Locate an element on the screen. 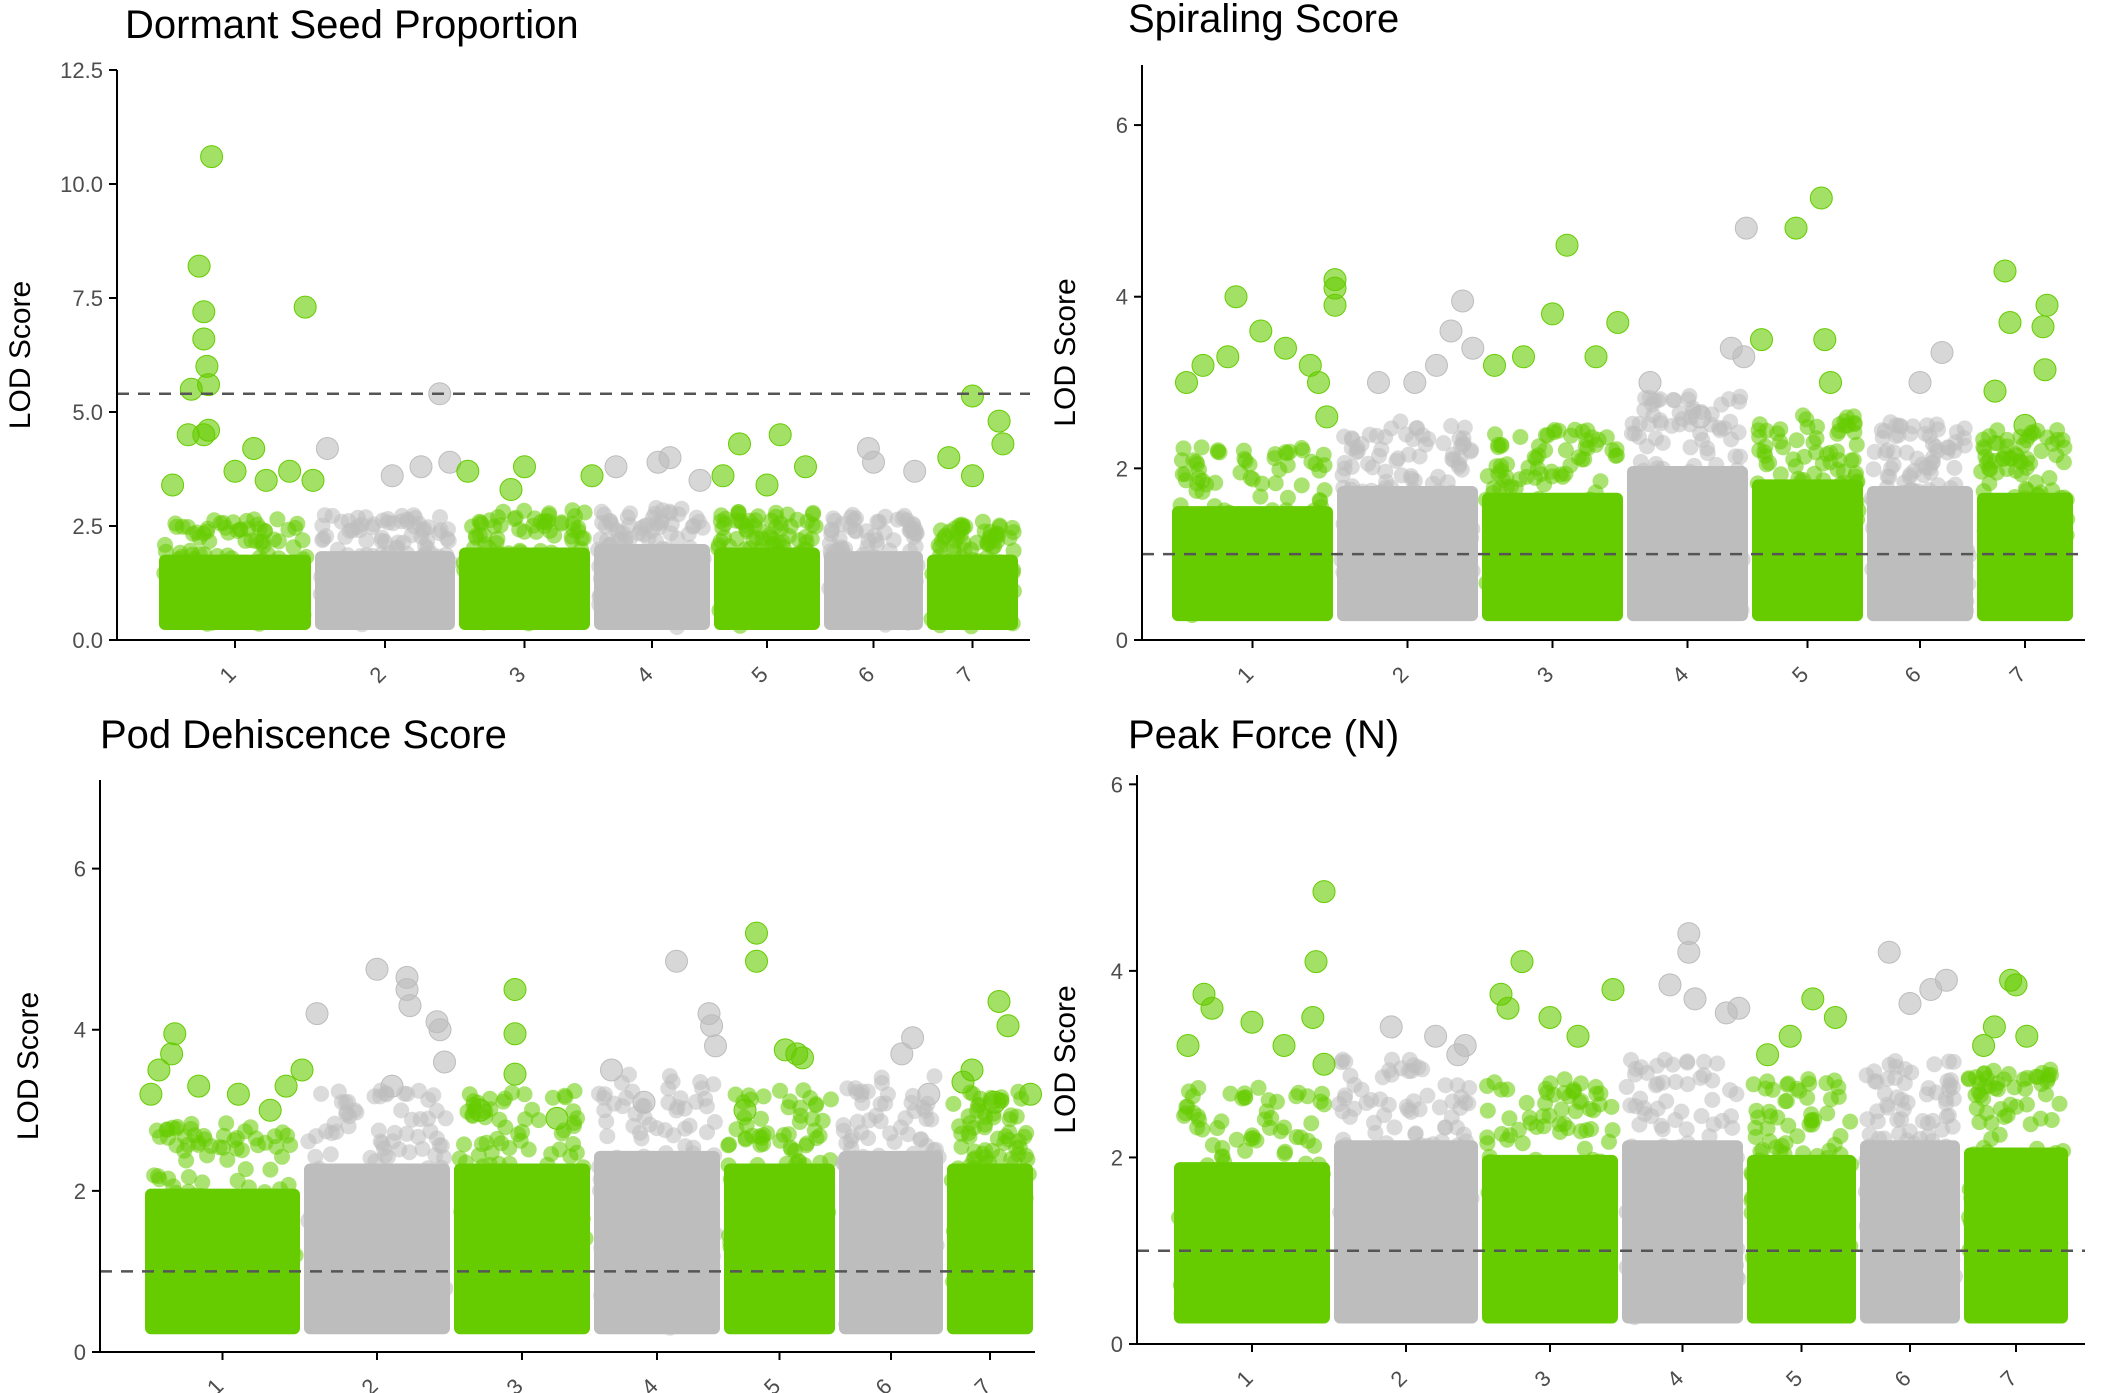  x-tick-label-chr-6: 6 is located at coordinates (1903, 1379).